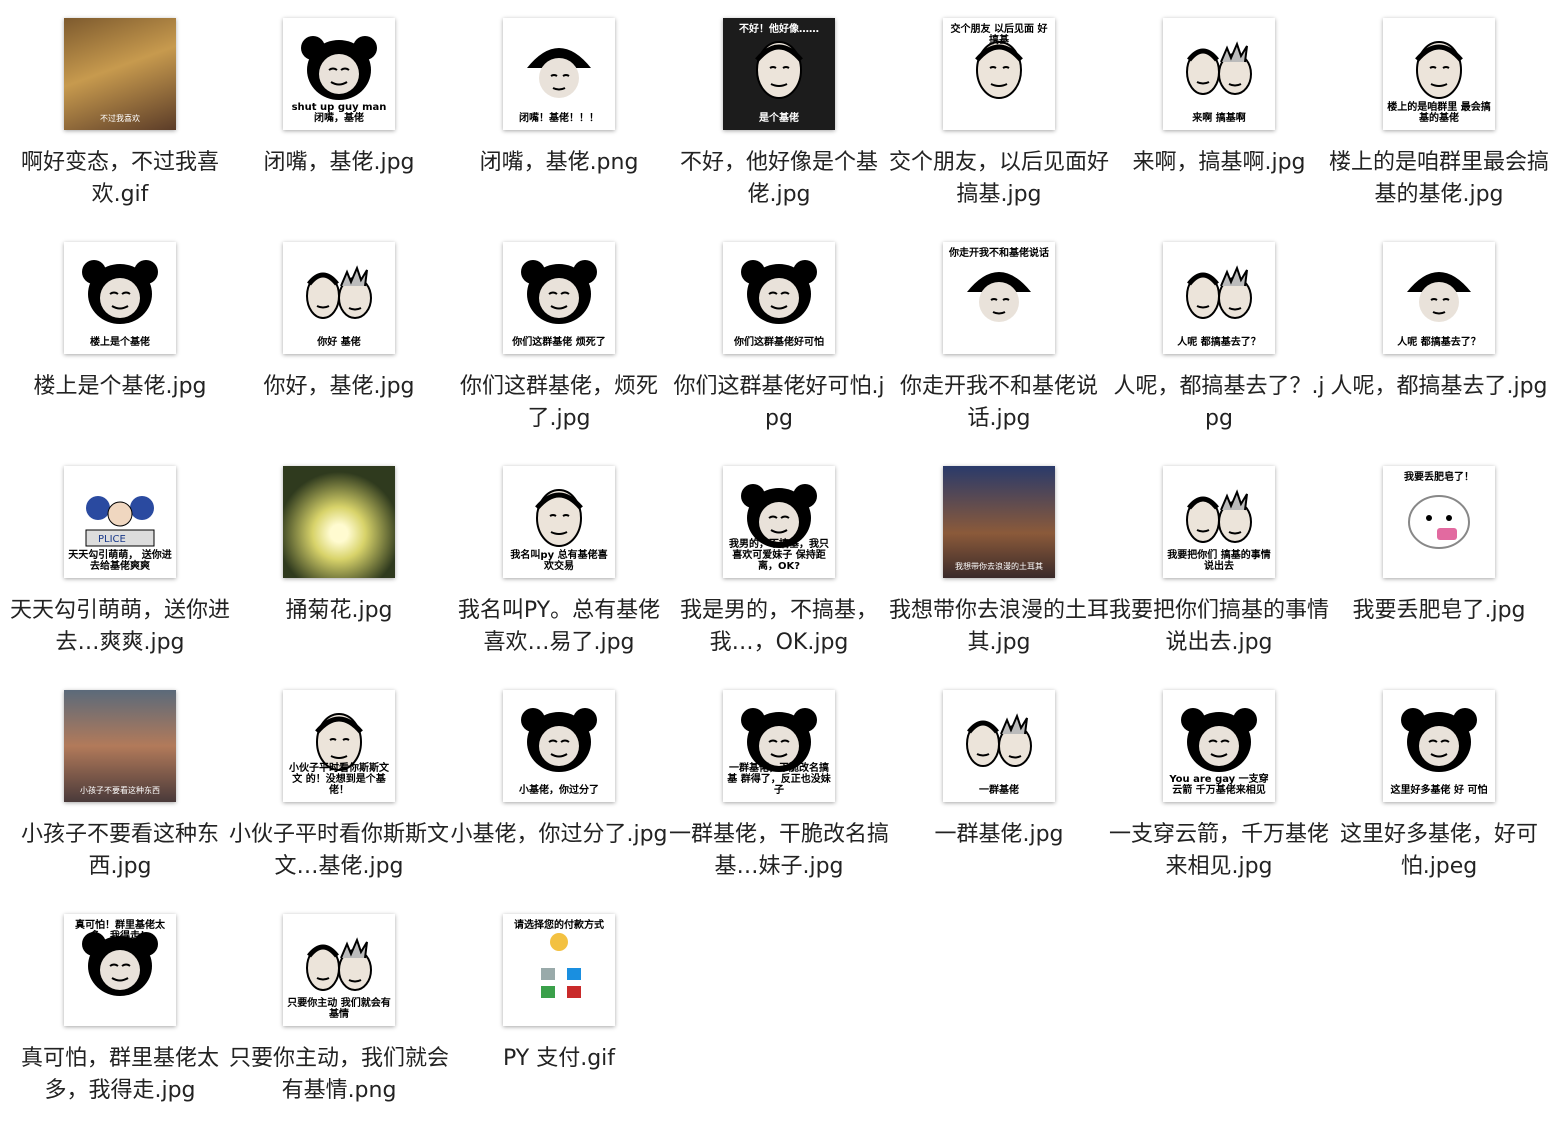 This screenshot has width=1564, height=1126. Describe the element at coordinates (999, 178) in the screenshot. I see `file-name-label: 交个朋友，以后见面好搞基.jpg` at that location.